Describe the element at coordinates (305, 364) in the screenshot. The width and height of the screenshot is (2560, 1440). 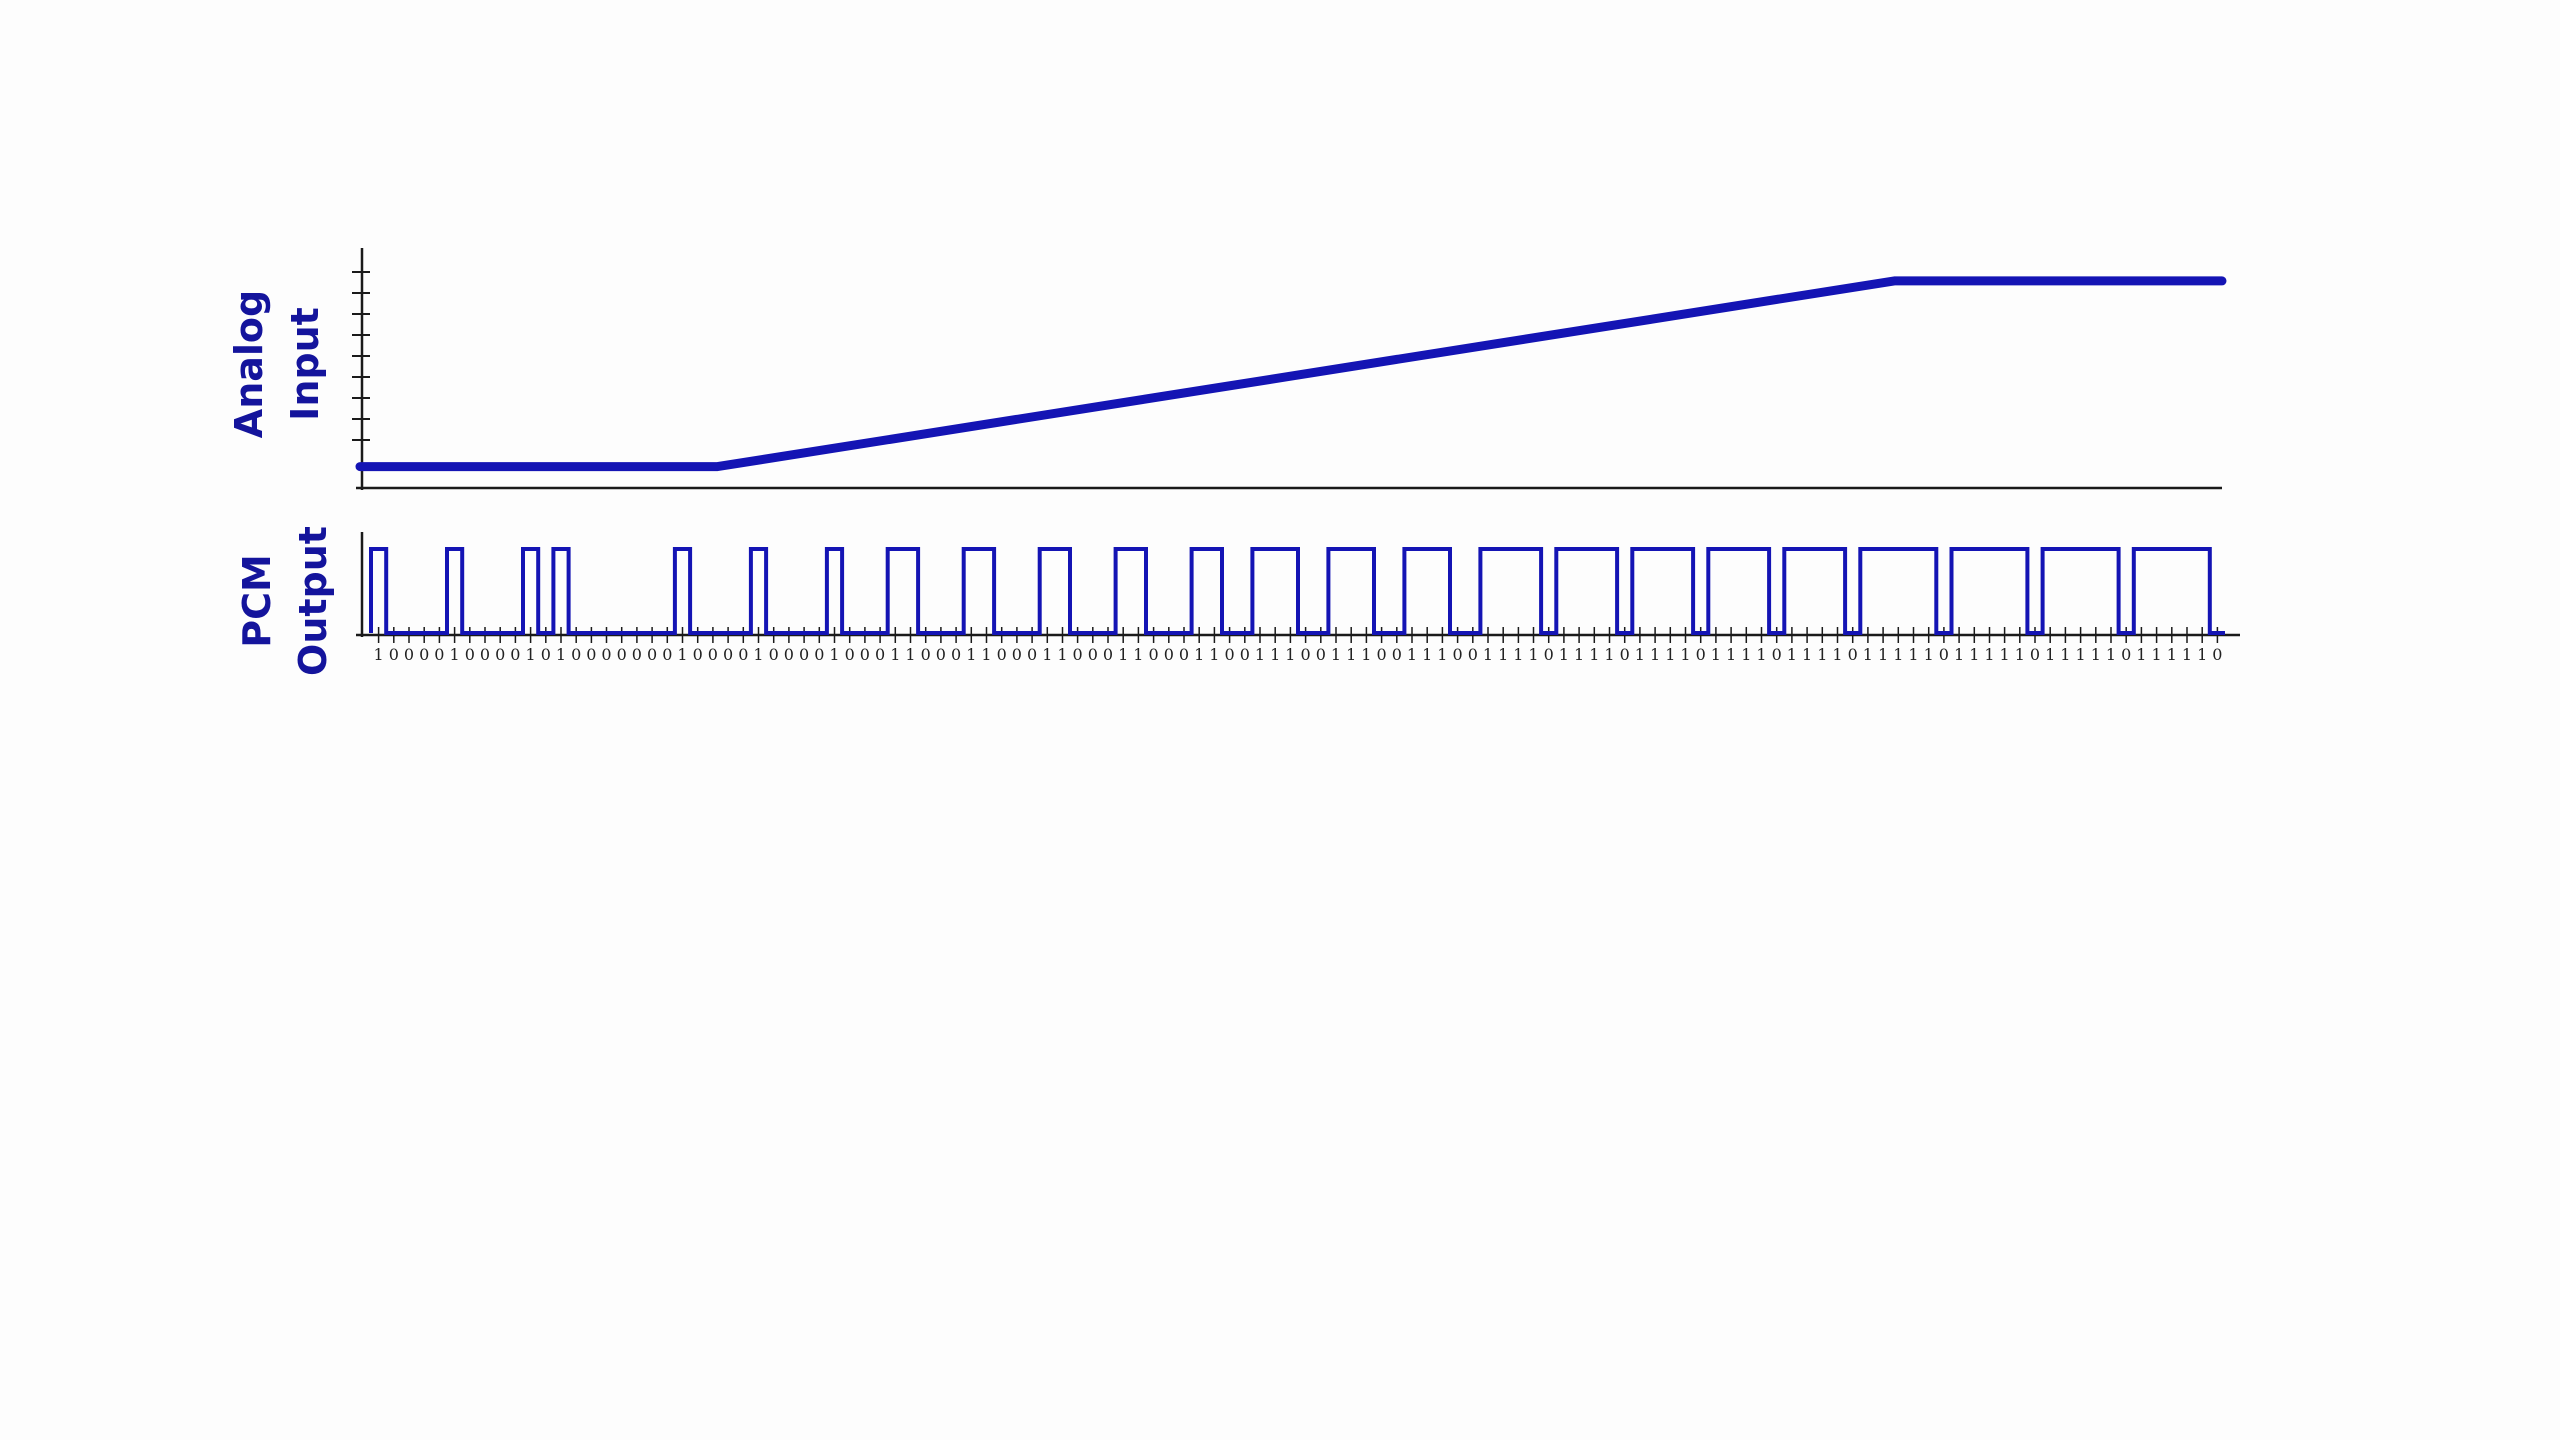
I see `analog-ylabel-line-2: Input` at that location.